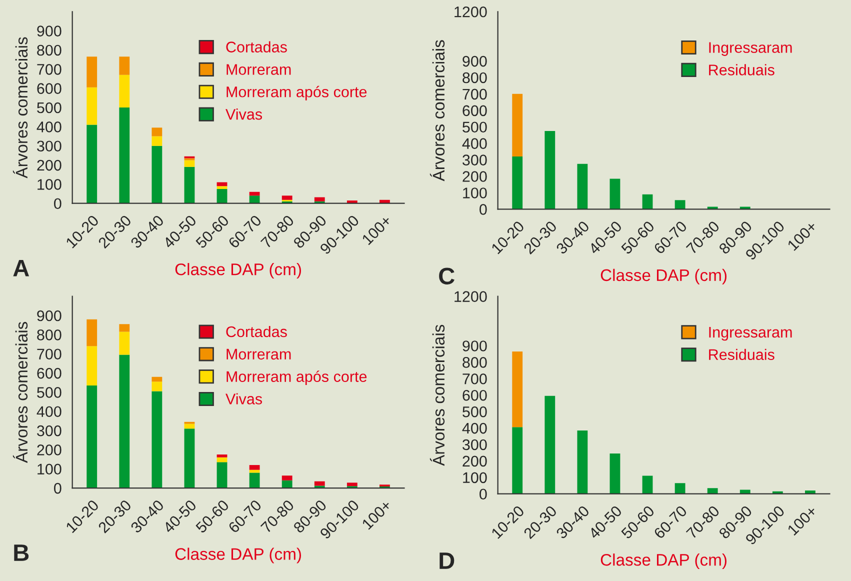 This screenshot has height=581, width=851. What do you see at coordinates (446, 276) in the screenshot?
I see `text: C` at bounding box center [446, 276].